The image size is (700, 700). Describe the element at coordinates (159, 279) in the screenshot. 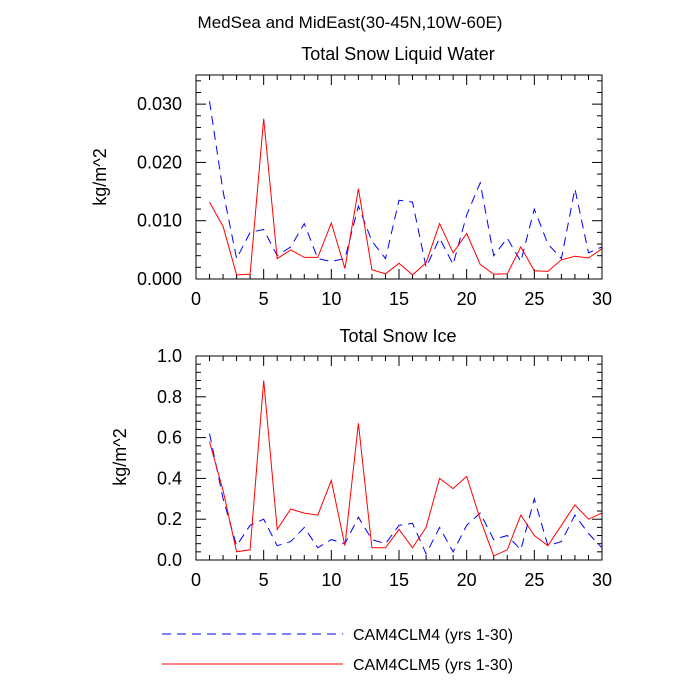

I see `y-tick-label: 0.000` at that location.